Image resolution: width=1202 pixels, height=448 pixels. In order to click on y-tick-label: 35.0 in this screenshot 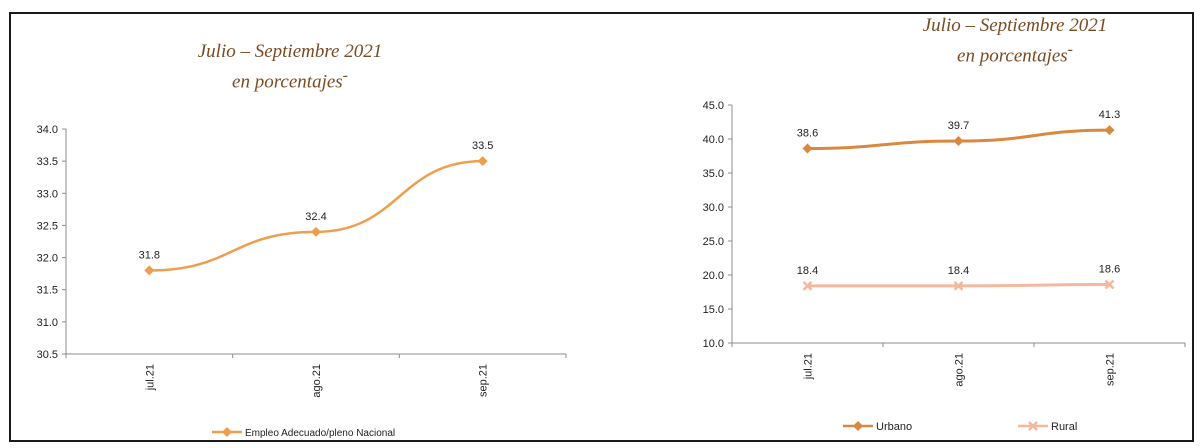, I will do `click(713, 174)`.